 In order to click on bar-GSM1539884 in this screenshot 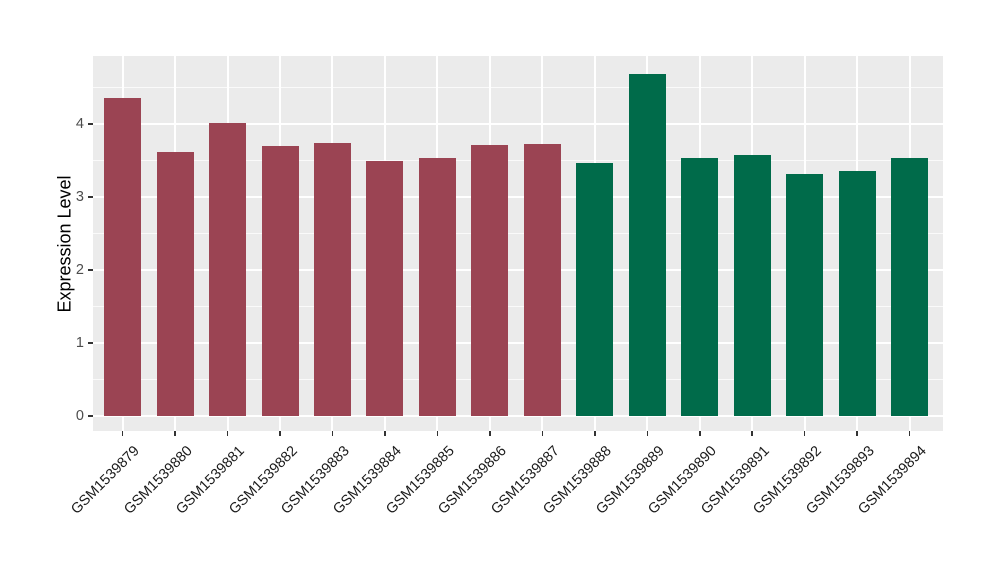, I will do `click(385, 288)`.